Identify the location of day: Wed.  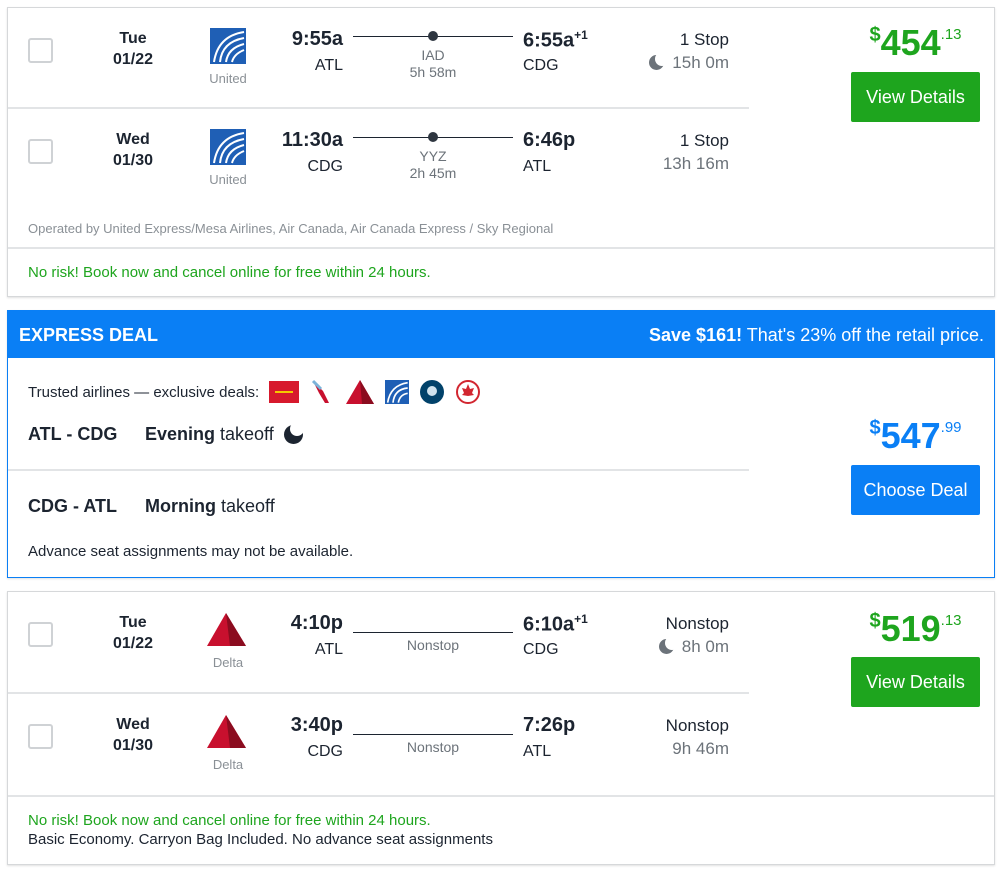
(133, 139).